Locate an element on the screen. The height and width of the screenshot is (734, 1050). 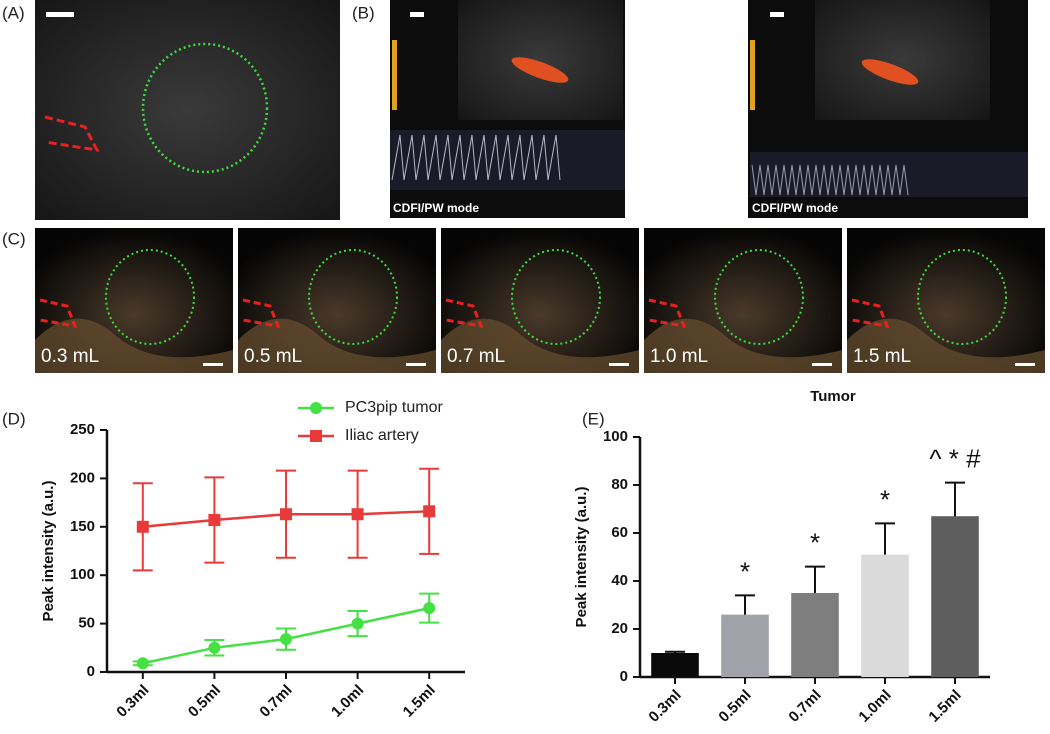
contrast-image: 1.0 mL is located at coordinates (743, 300).